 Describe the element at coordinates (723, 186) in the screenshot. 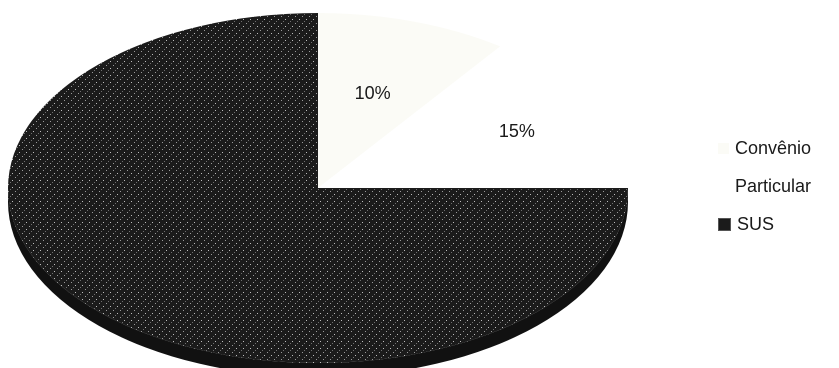

I see `legend-swatch-particular` at that location.